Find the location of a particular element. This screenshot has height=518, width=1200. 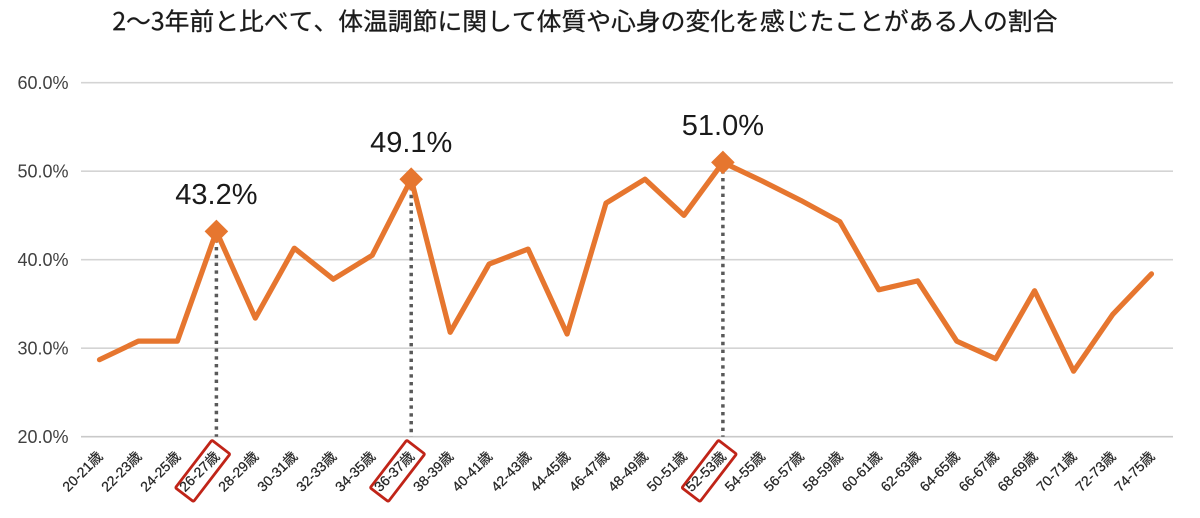

svg-text: 30.0% is located at coordinates (42, 349).